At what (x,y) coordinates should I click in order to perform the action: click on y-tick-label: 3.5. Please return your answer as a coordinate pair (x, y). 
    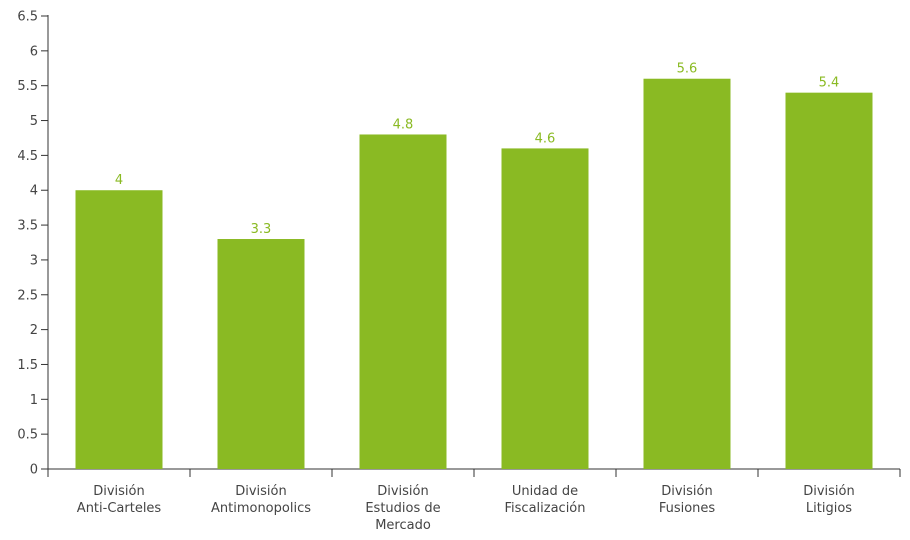
    Looking at the image, I should click on (27, 226).